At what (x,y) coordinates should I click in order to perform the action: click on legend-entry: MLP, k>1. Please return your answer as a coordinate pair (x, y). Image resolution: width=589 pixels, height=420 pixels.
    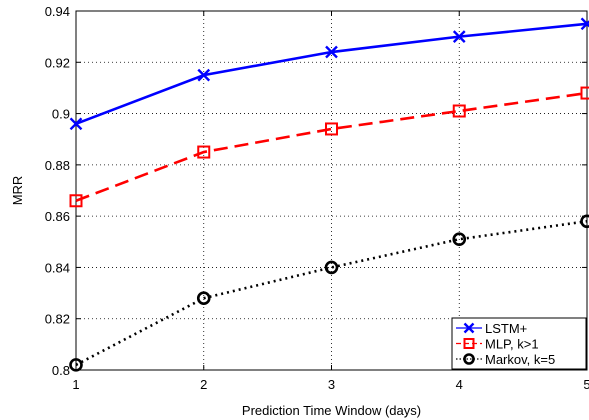
    Looking at the image, I should click on (497, 344).